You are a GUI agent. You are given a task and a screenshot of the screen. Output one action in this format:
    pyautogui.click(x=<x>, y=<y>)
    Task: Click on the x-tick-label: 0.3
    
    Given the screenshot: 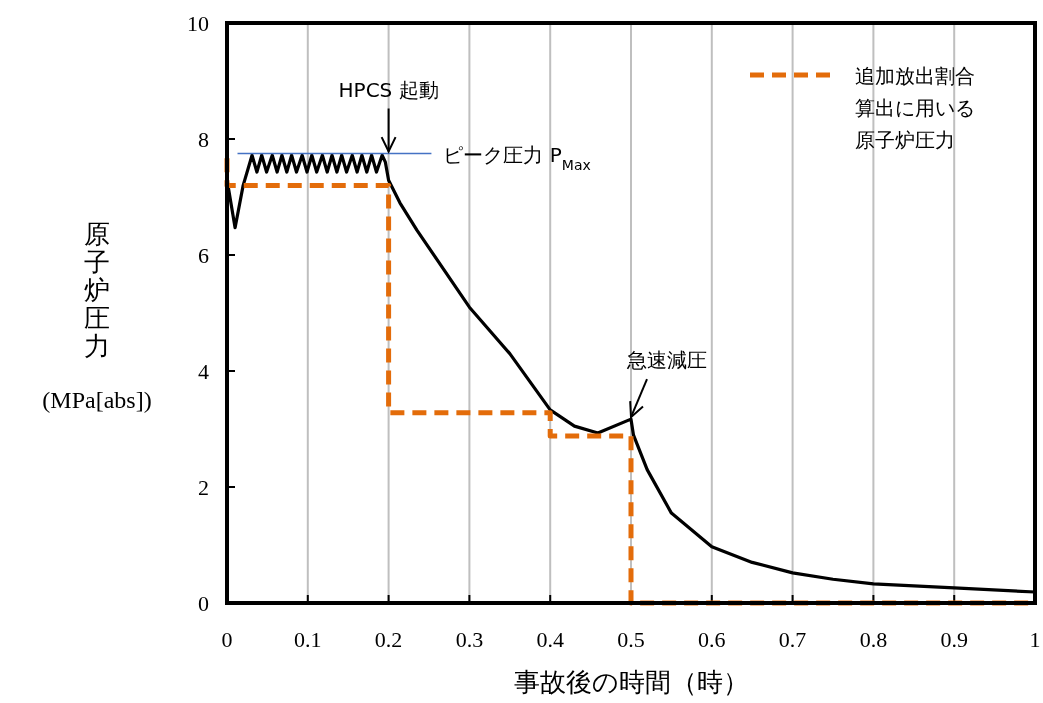 What is the action you would take?
    pyautogui.click(x=469, y=639)
    